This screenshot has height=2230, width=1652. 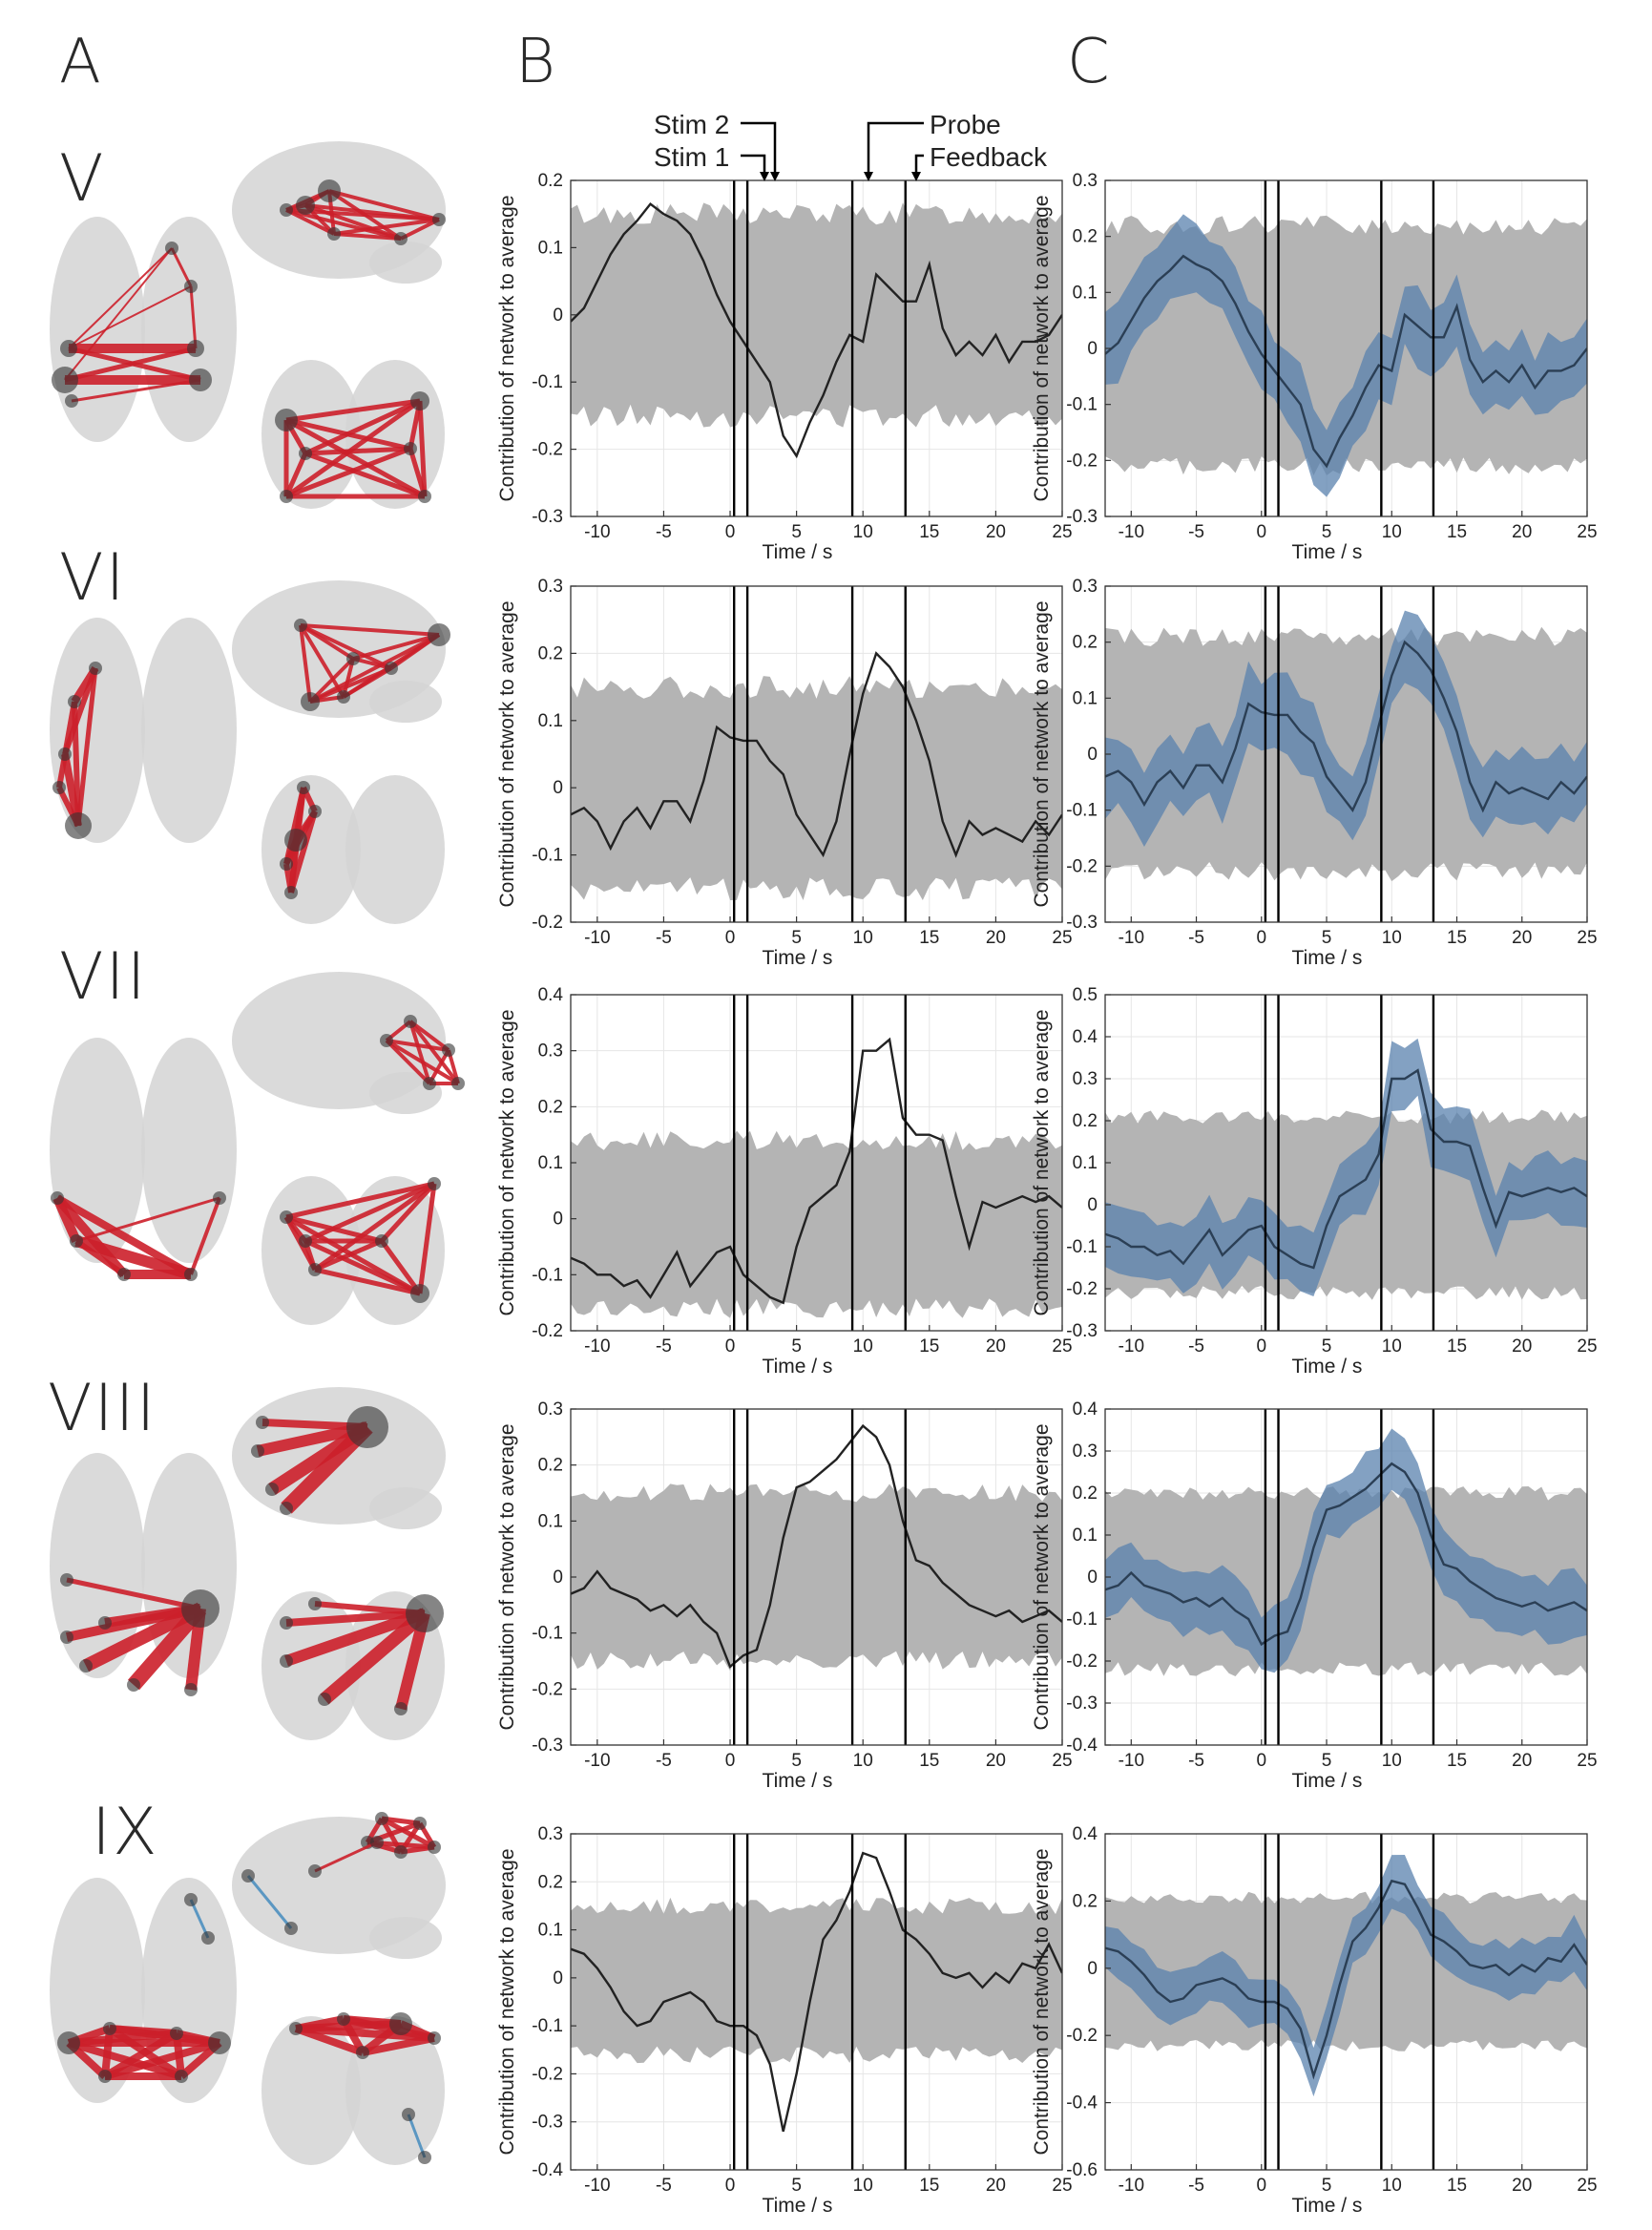 I want to click on network-label-viii: VIII, so click(x=102, y=1408).